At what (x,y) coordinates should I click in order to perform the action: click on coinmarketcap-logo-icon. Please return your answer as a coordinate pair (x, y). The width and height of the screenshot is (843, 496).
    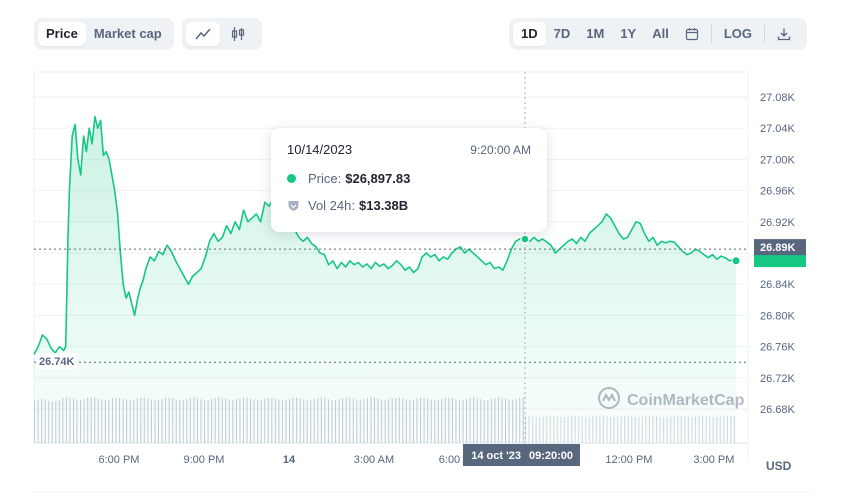
    Looking at the image, I should click on (609, 400).